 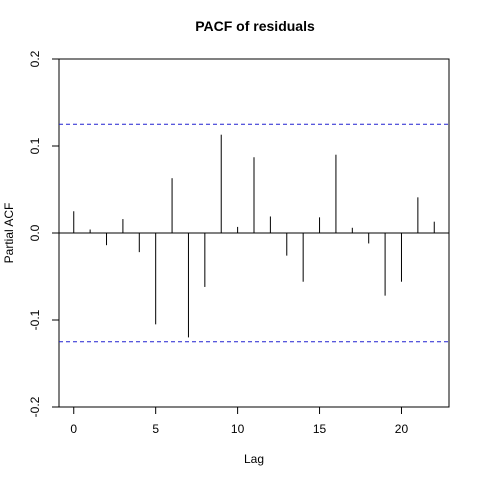 I want to click on x-axis: 0 5 10 15 20, so click(x=239, y=421).